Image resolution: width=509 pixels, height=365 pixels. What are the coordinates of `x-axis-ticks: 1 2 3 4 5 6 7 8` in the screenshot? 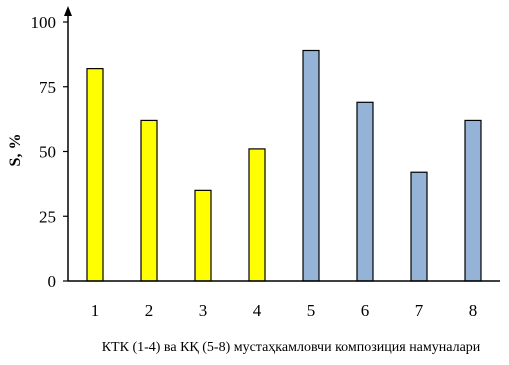 It's located at (284, 310).